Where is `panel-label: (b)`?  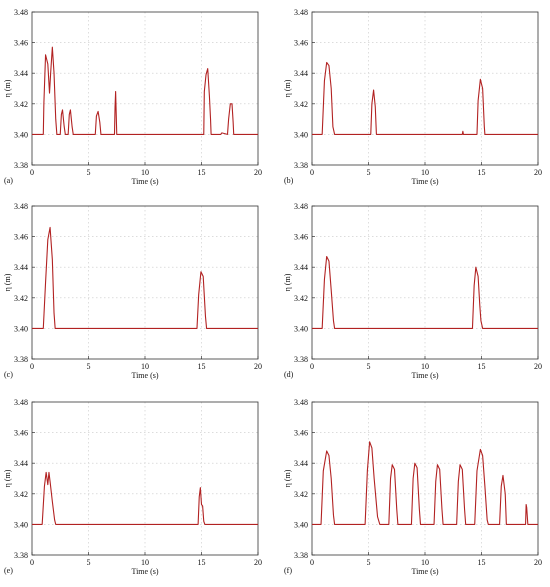
panel-label: (b) is located at coordinates (289, 180).